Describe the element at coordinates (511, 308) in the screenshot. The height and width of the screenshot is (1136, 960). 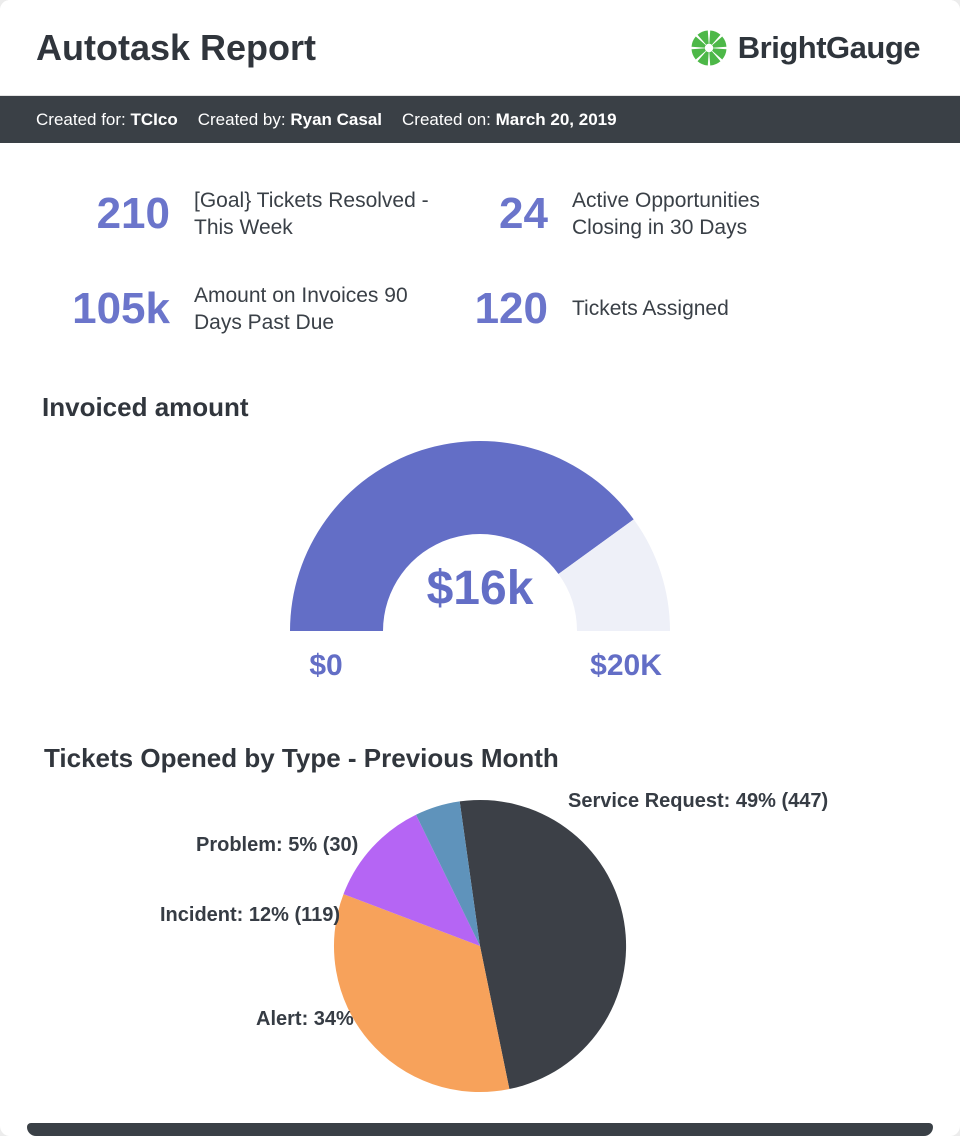
I see `kpi-value-tickets-assigned: 120` at that location.